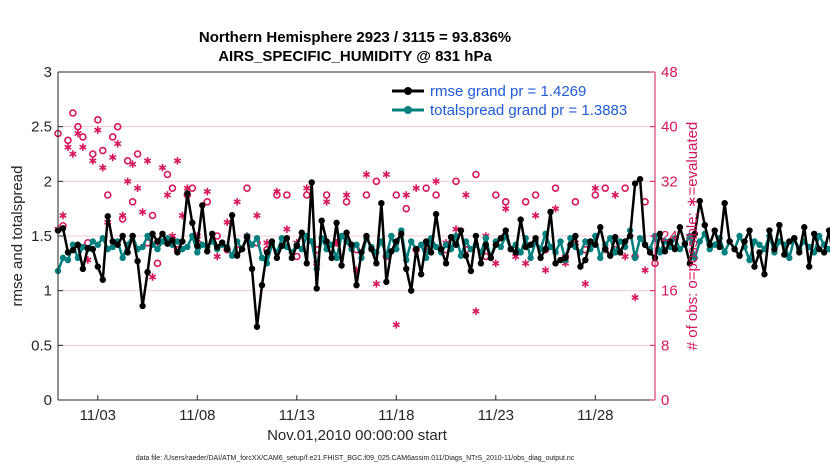 The height and width of the screenshot is (475, 830). I want to click on tick-label-right-5: 40, so click(669, 127).